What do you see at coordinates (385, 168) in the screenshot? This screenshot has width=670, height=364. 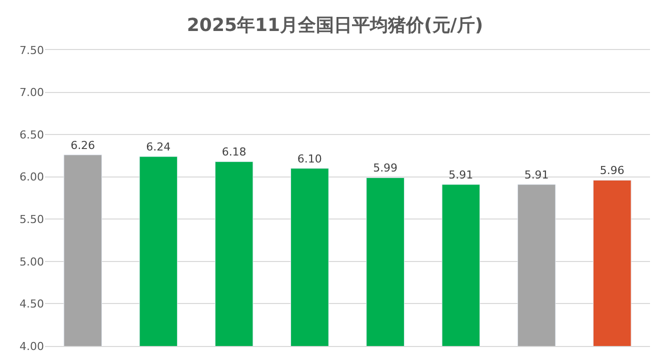 I see `data-label: 5.99` at bounding box center [385, 168].